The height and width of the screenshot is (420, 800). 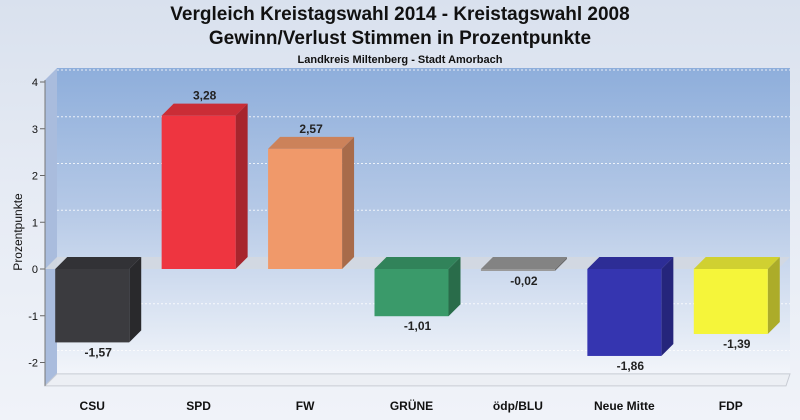 What do you see at coordinates (400, 38) in the screenshot?
I see `chart-subtitle: Gewinn/Verlust Stimmen in Prozentpunkte` at bounding box center [400, 38].